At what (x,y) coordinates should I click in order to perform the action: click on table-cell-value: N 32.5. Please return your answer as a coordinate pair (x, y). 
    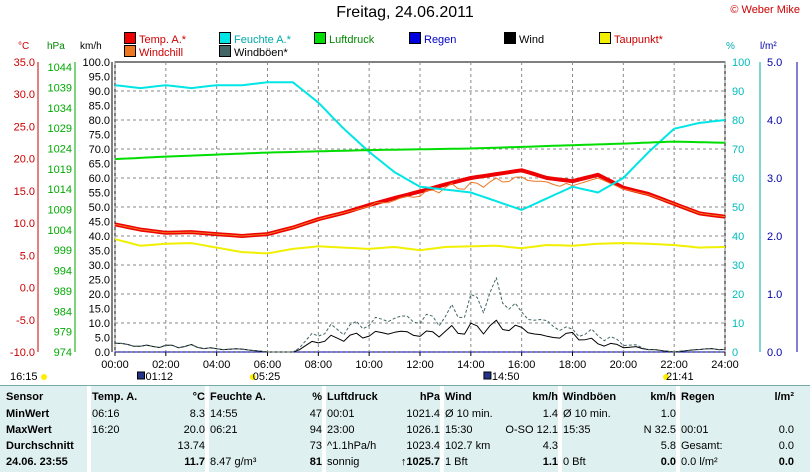
    Looking at the image, I should click on (659, 430).